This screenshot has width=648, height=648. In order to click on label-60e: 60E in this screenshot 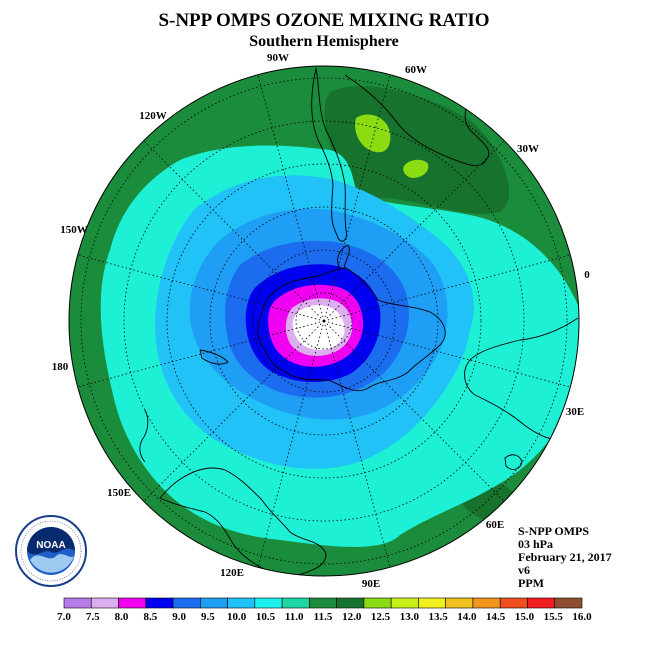, I will do `click(495, 525)`.